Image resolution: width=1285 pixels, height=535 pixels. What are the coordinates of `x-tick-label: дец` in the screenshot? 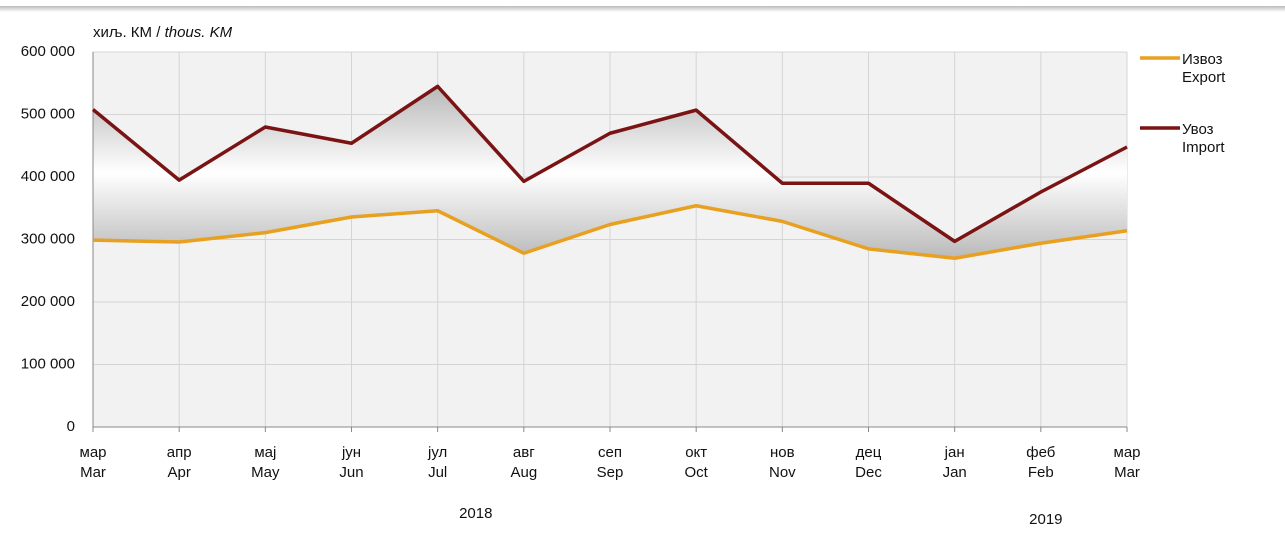 It's located at (869, 452).